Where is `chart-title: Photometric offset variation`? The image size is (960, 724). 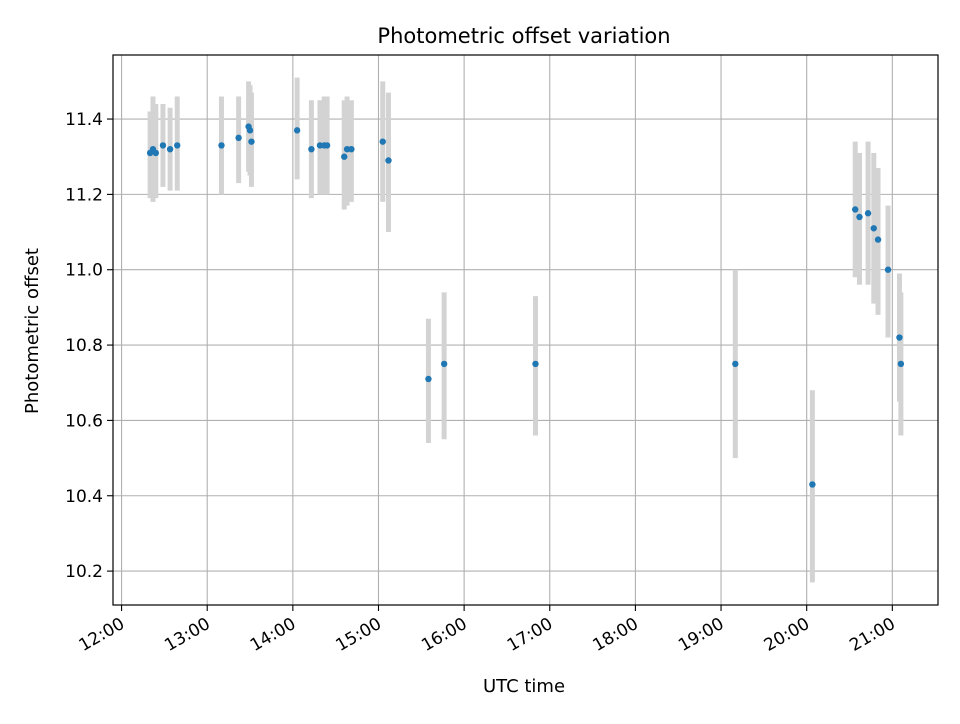
chart-title: Photometric offset variation is located at coordinates (523, 36).